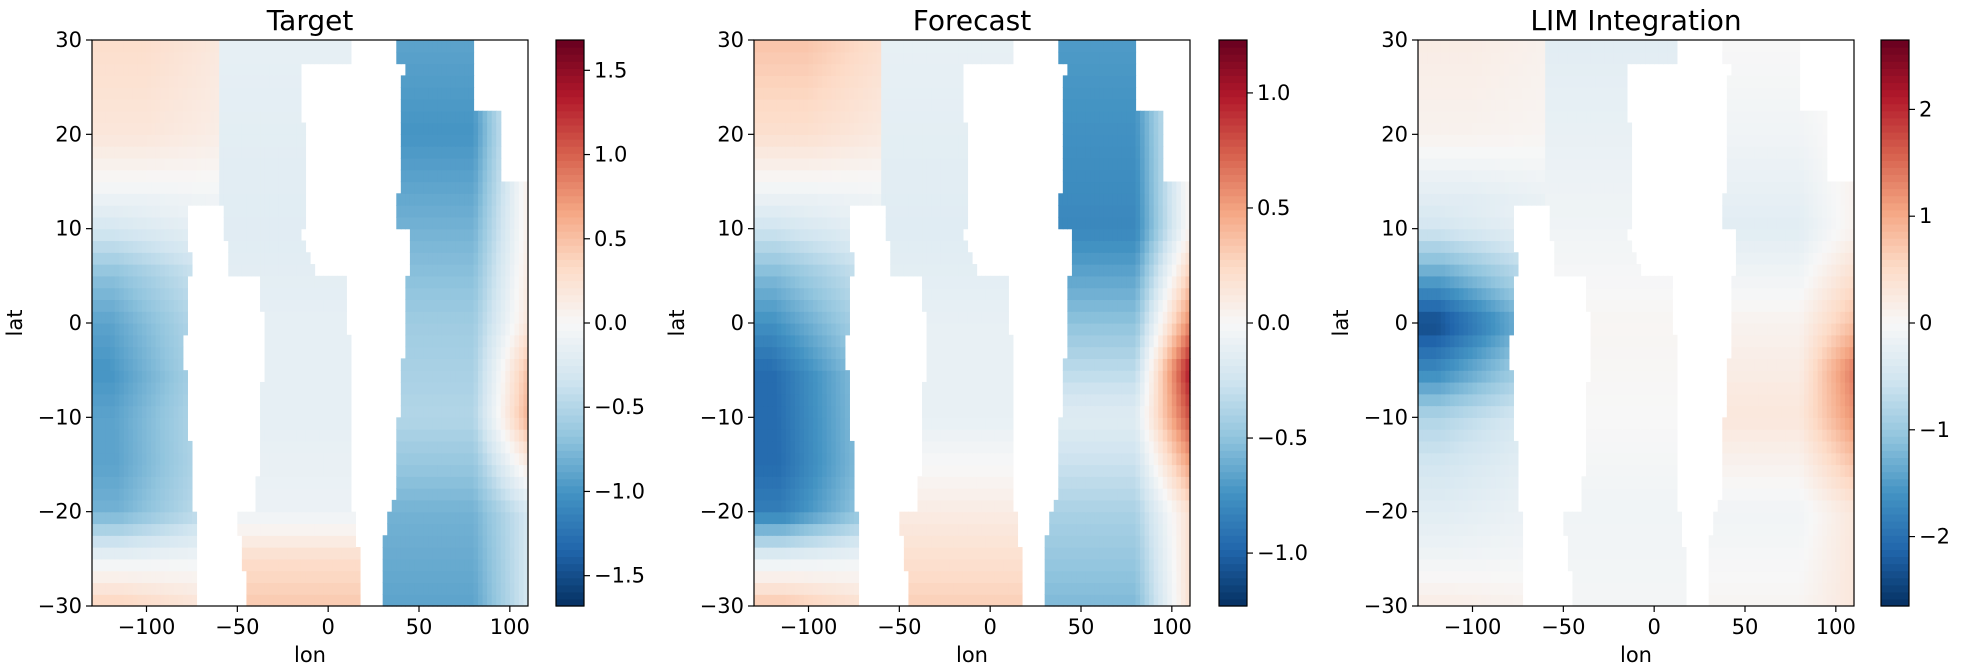 The width and height of the screenshot is (1961, 672). I want to click on colorbar-segment, so click(570, 482).